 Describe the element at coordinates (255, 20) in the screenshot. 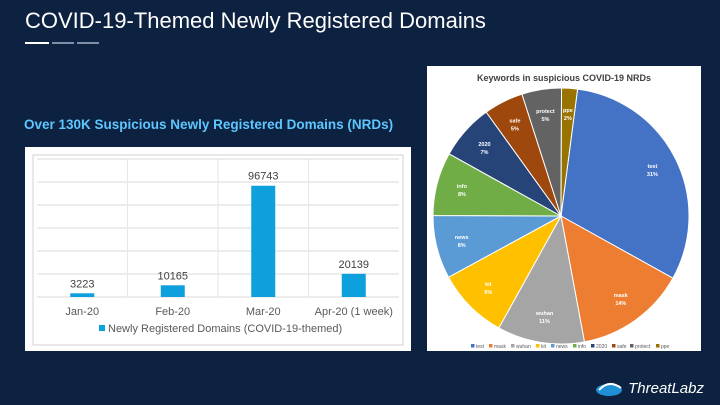

I see `slide-title: COVID-19-Themed Newly Registered Domains` at that location.